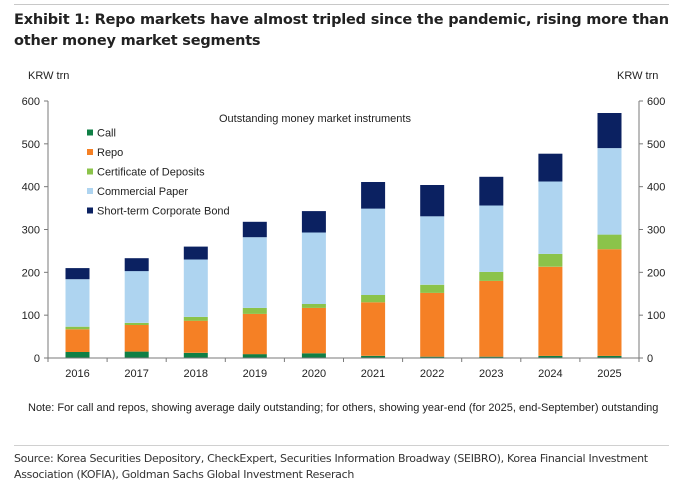 The width and height of the screenshot is (682, 493). I want to click on left-y-tick-label: 0, so click(37, 359).